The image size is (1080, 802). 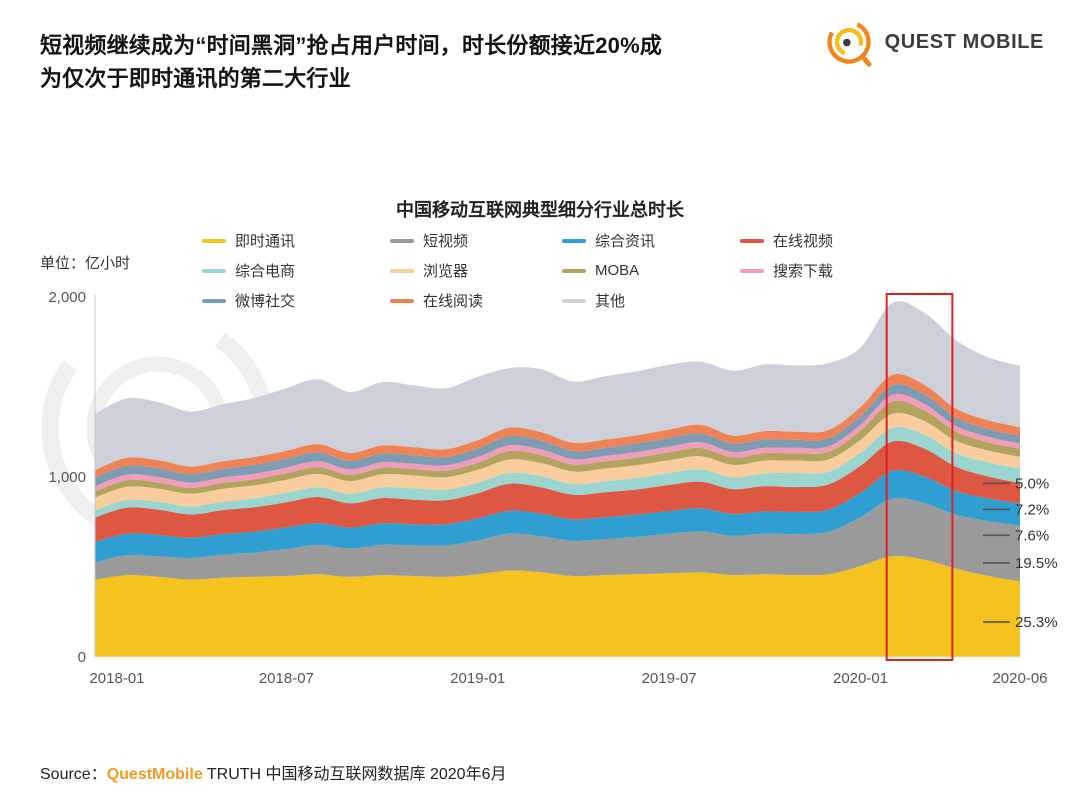 I want to click on legend-item: 微博社交, so click(x=296, y=300).